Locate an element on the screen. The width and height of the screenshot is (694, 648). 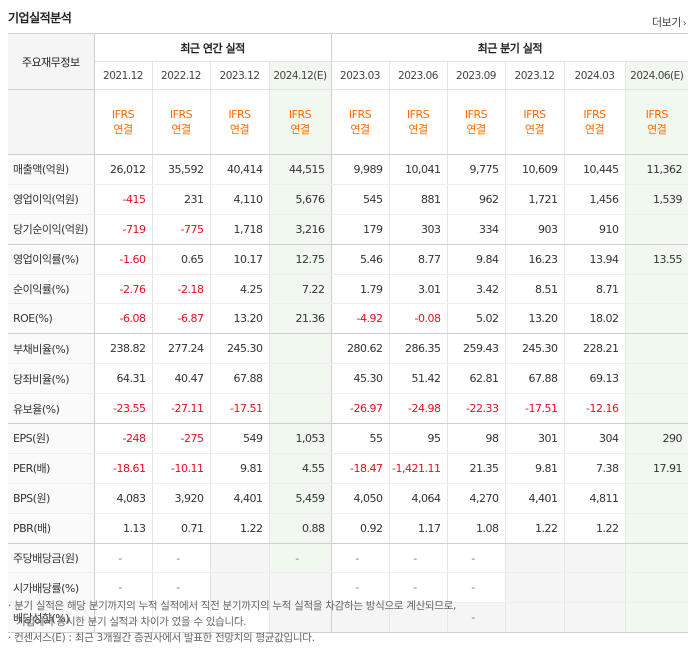
value-cell: 10,445 is located at coordinates (594, 169).